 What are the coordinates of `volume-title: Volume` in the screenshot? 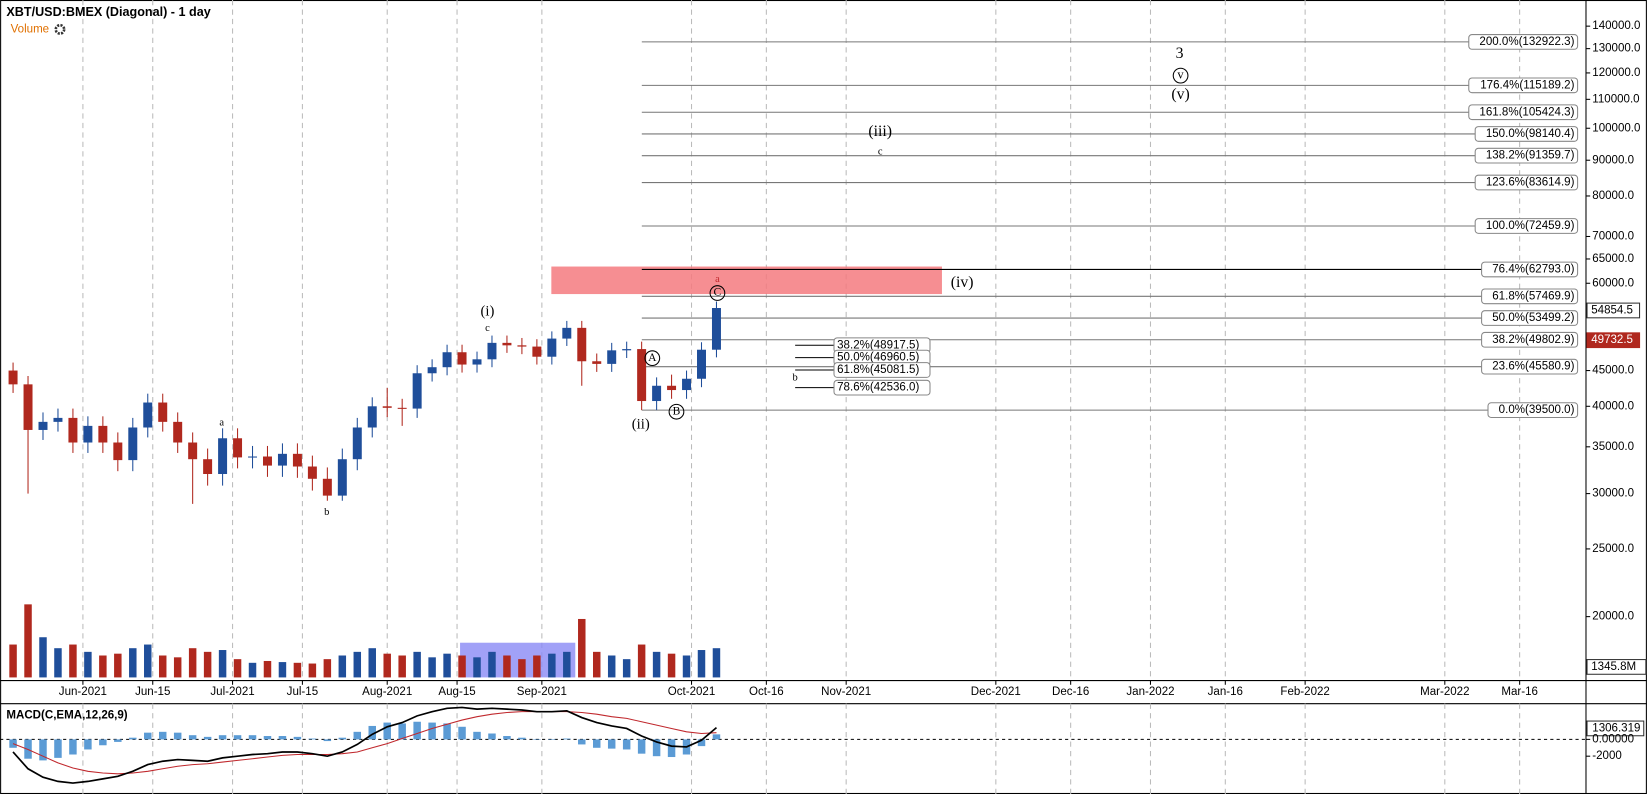 It's located at (30, 29).